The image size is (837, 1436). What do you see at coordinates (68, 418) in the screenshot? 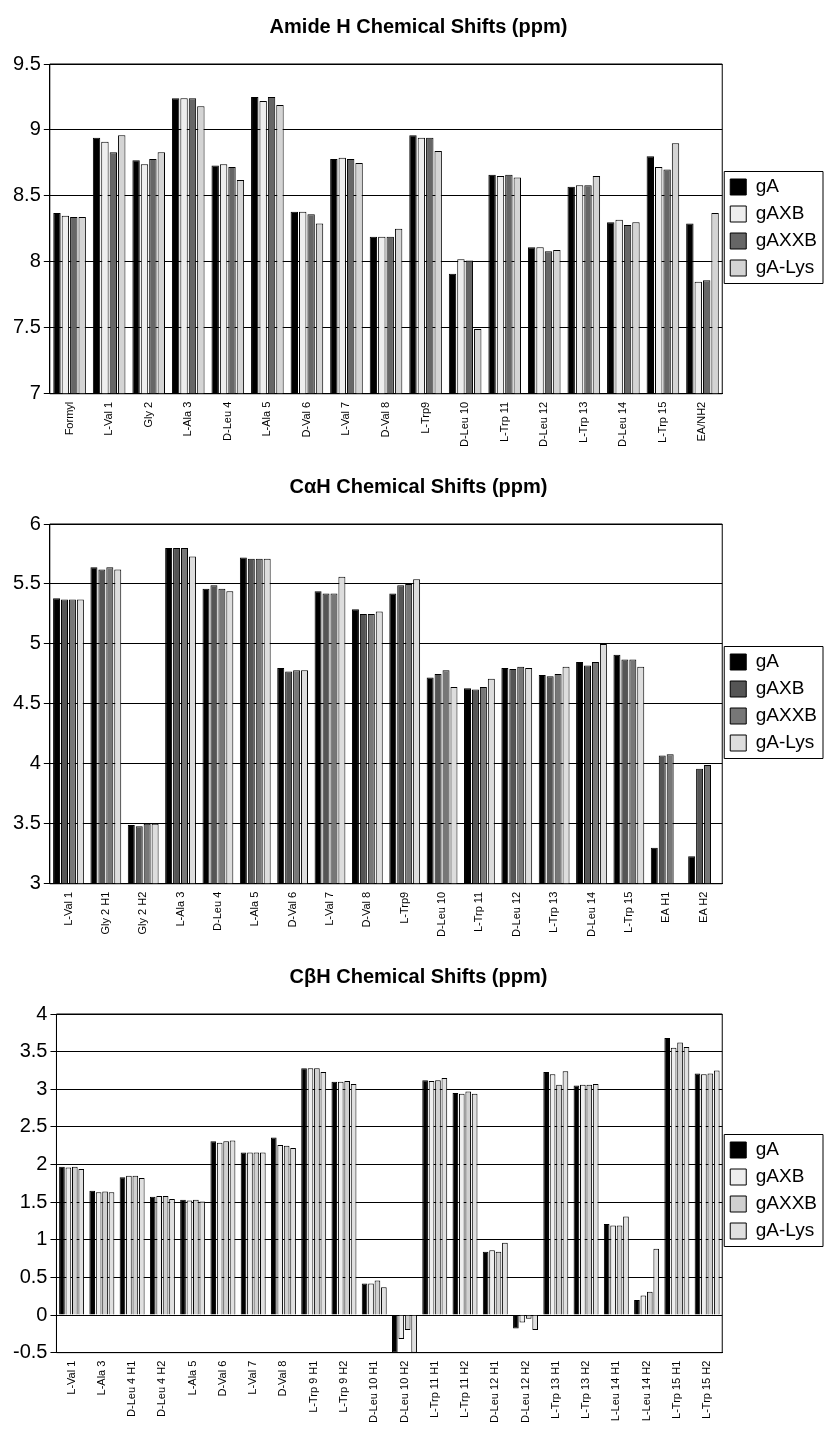
I see `x-tick-label: Formyl` at bounding box center [68, 418].